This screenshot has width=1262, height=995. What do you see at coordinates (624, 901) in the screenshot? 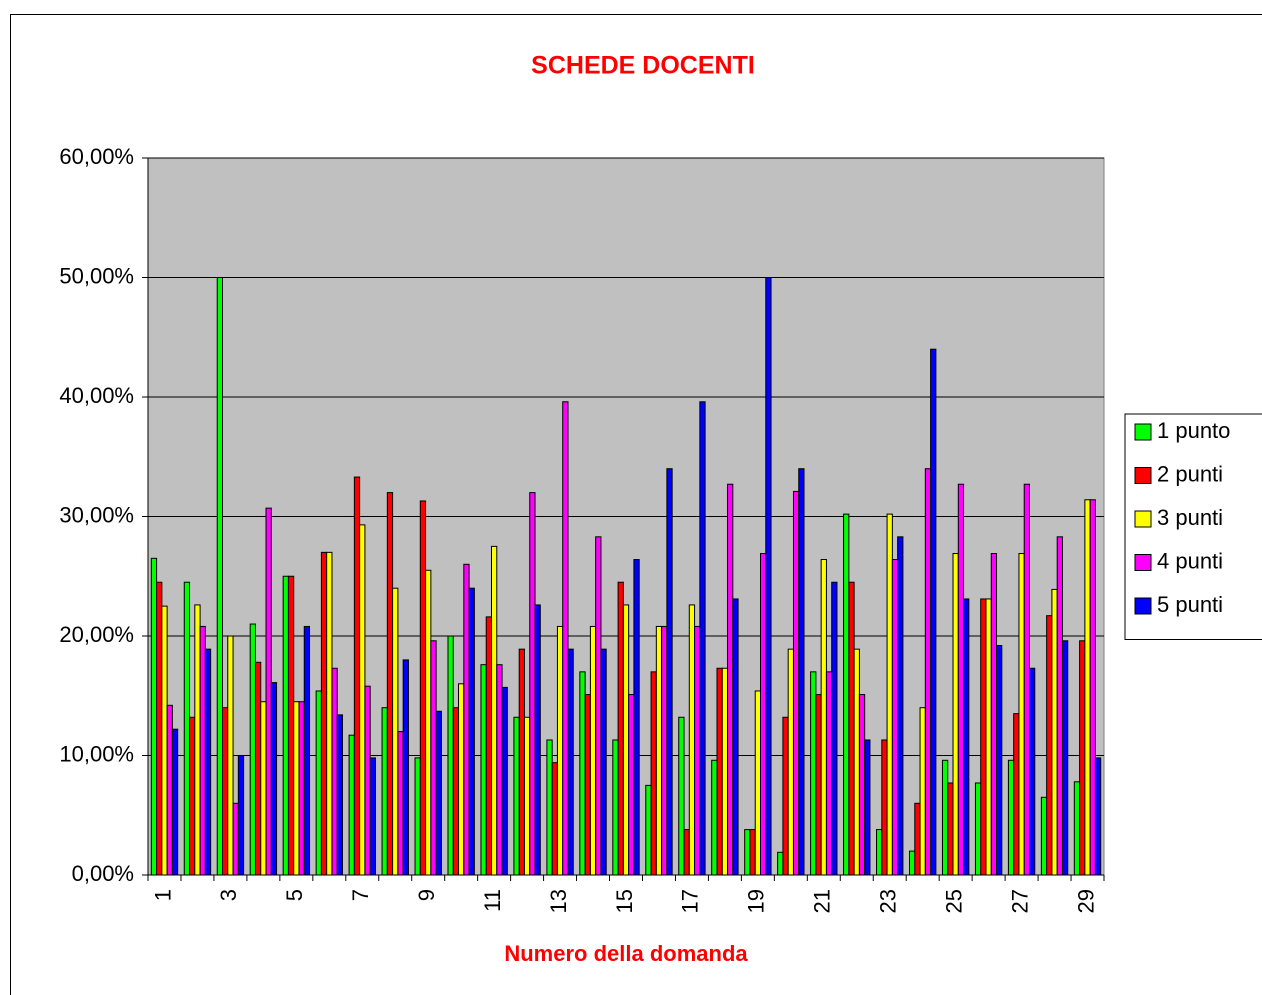
I see `x-tick-label: 15` at bounding box center [624, 901].